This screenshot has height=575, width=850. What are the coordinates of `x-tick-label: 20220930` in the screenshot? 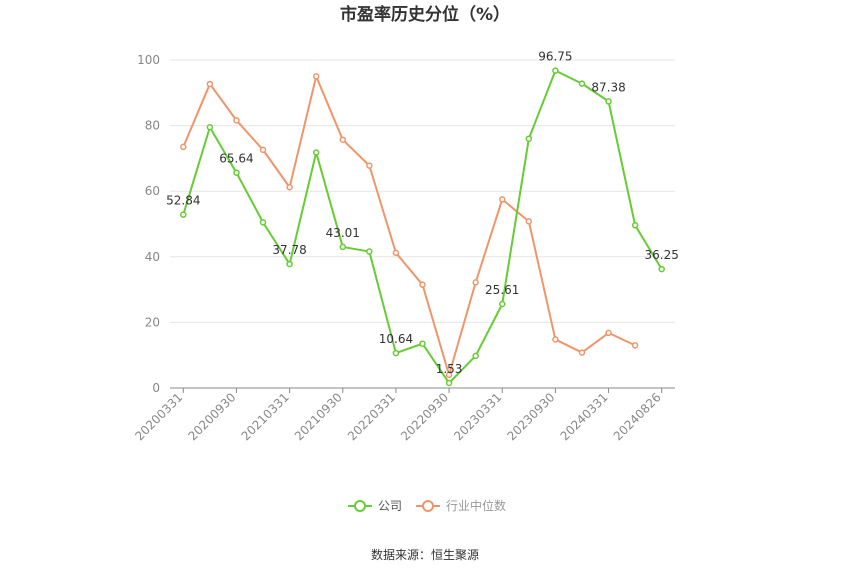 It's located at (424, 416).